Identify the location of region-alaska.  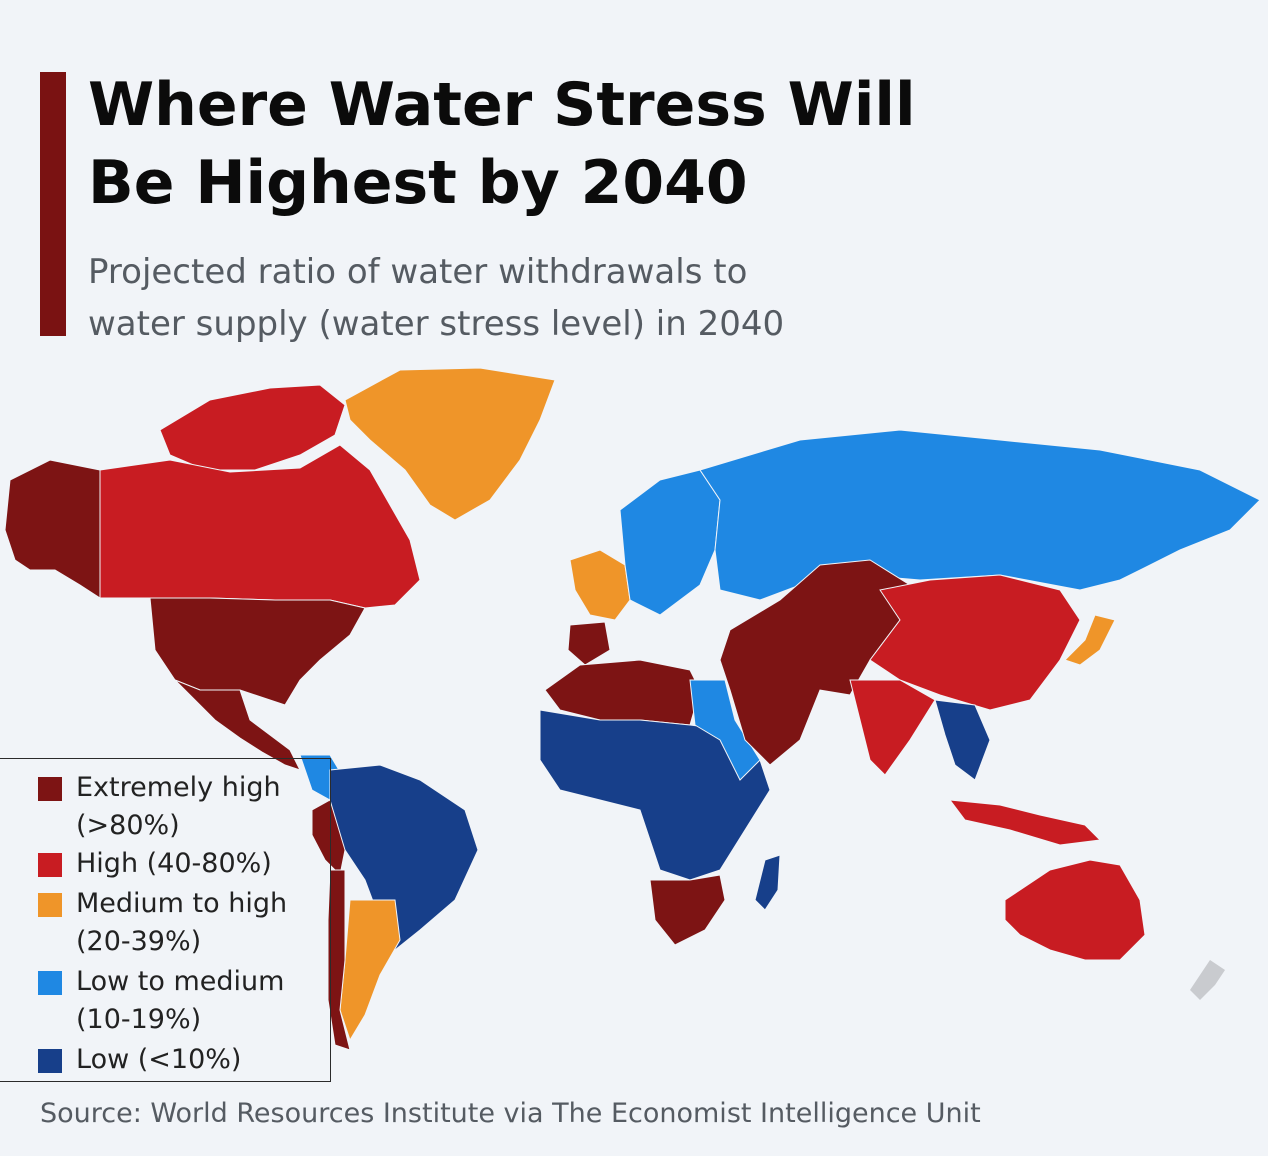
(52, 529).